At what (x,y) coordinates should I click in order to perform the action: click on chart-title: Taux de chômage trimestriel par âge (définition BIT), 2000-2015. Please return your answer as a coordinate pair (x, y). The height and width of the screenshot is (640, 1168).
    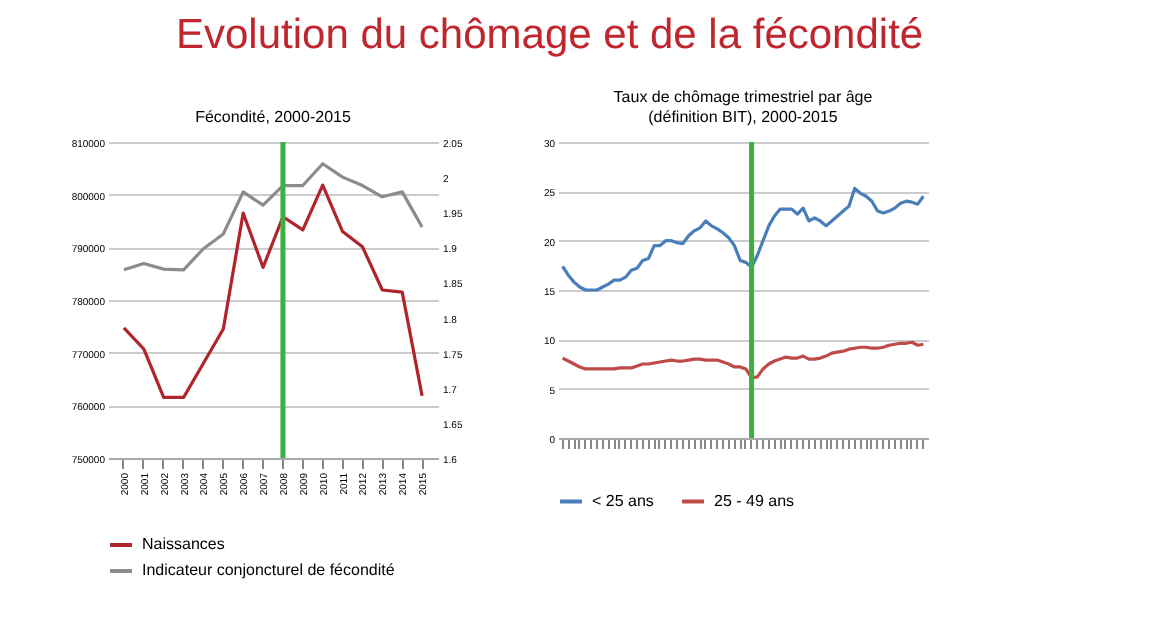
    Looking at the image, I should click on (743, 107).